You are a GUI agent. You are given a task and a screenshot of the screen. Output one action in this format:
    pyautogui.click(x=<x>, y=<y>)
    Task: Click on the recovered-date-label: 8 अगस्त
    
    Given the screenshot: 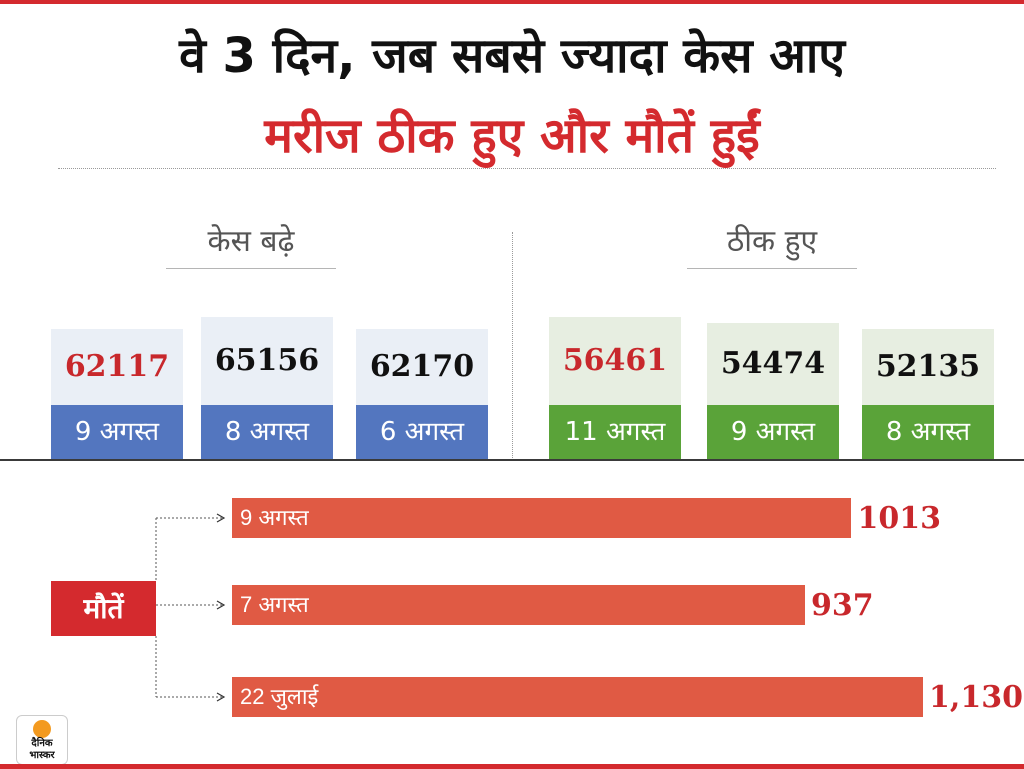 What is the action you would take?
    pyautogui.click(x=928, y=432)
    